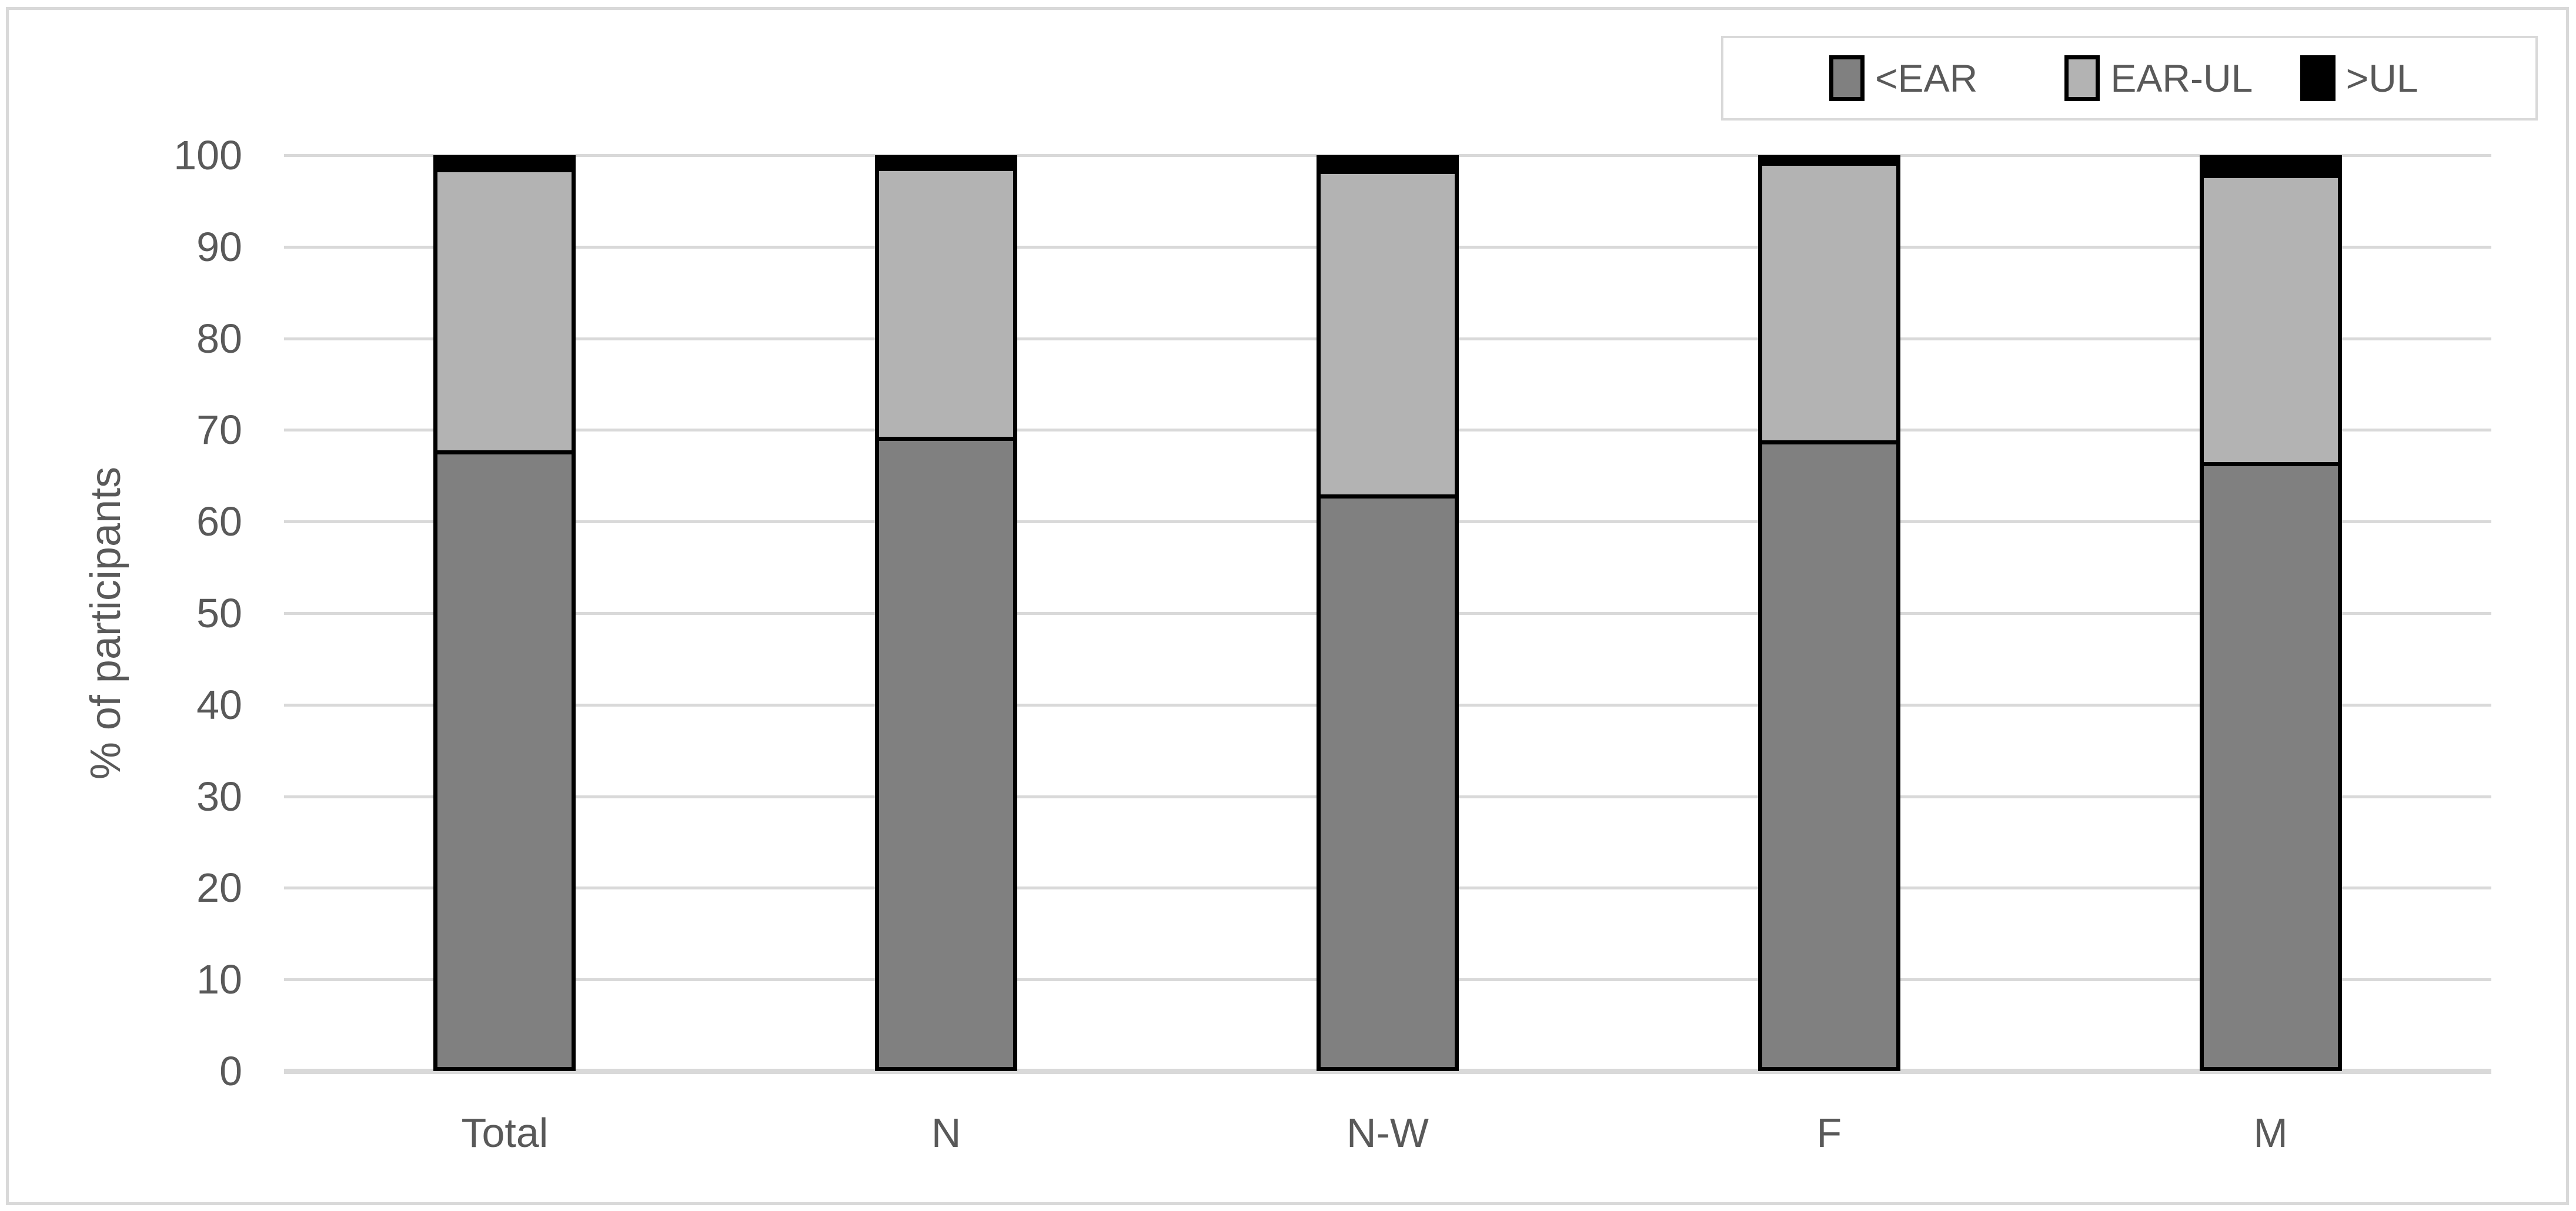 This screenshot has height=1211, width=2576. Describe the element at coordinates (2270, 1133) in the screenshot. I see `x-tick-label-m: M` at that location.